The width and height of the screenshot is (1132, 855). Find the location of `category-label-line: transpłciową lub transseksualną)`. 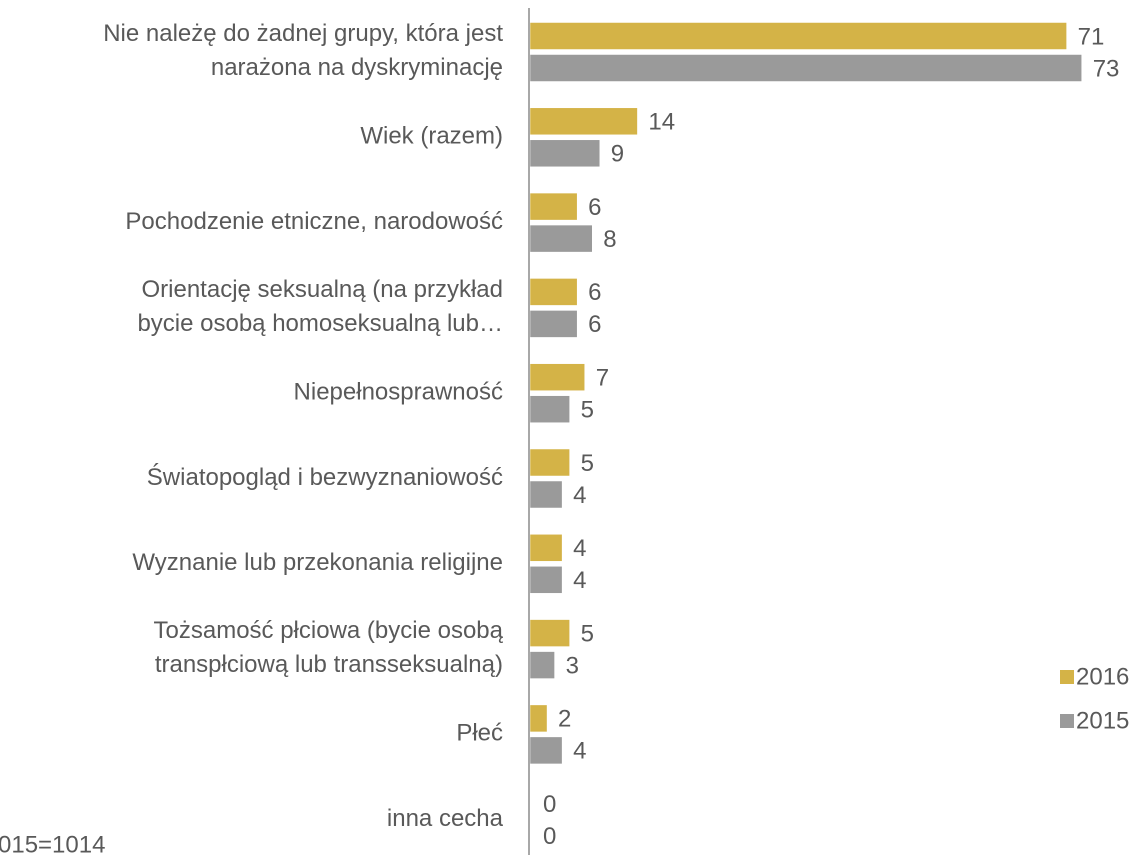

category-label-line: transpłciową lub transseksualną) is located at coordinates (329, 664).